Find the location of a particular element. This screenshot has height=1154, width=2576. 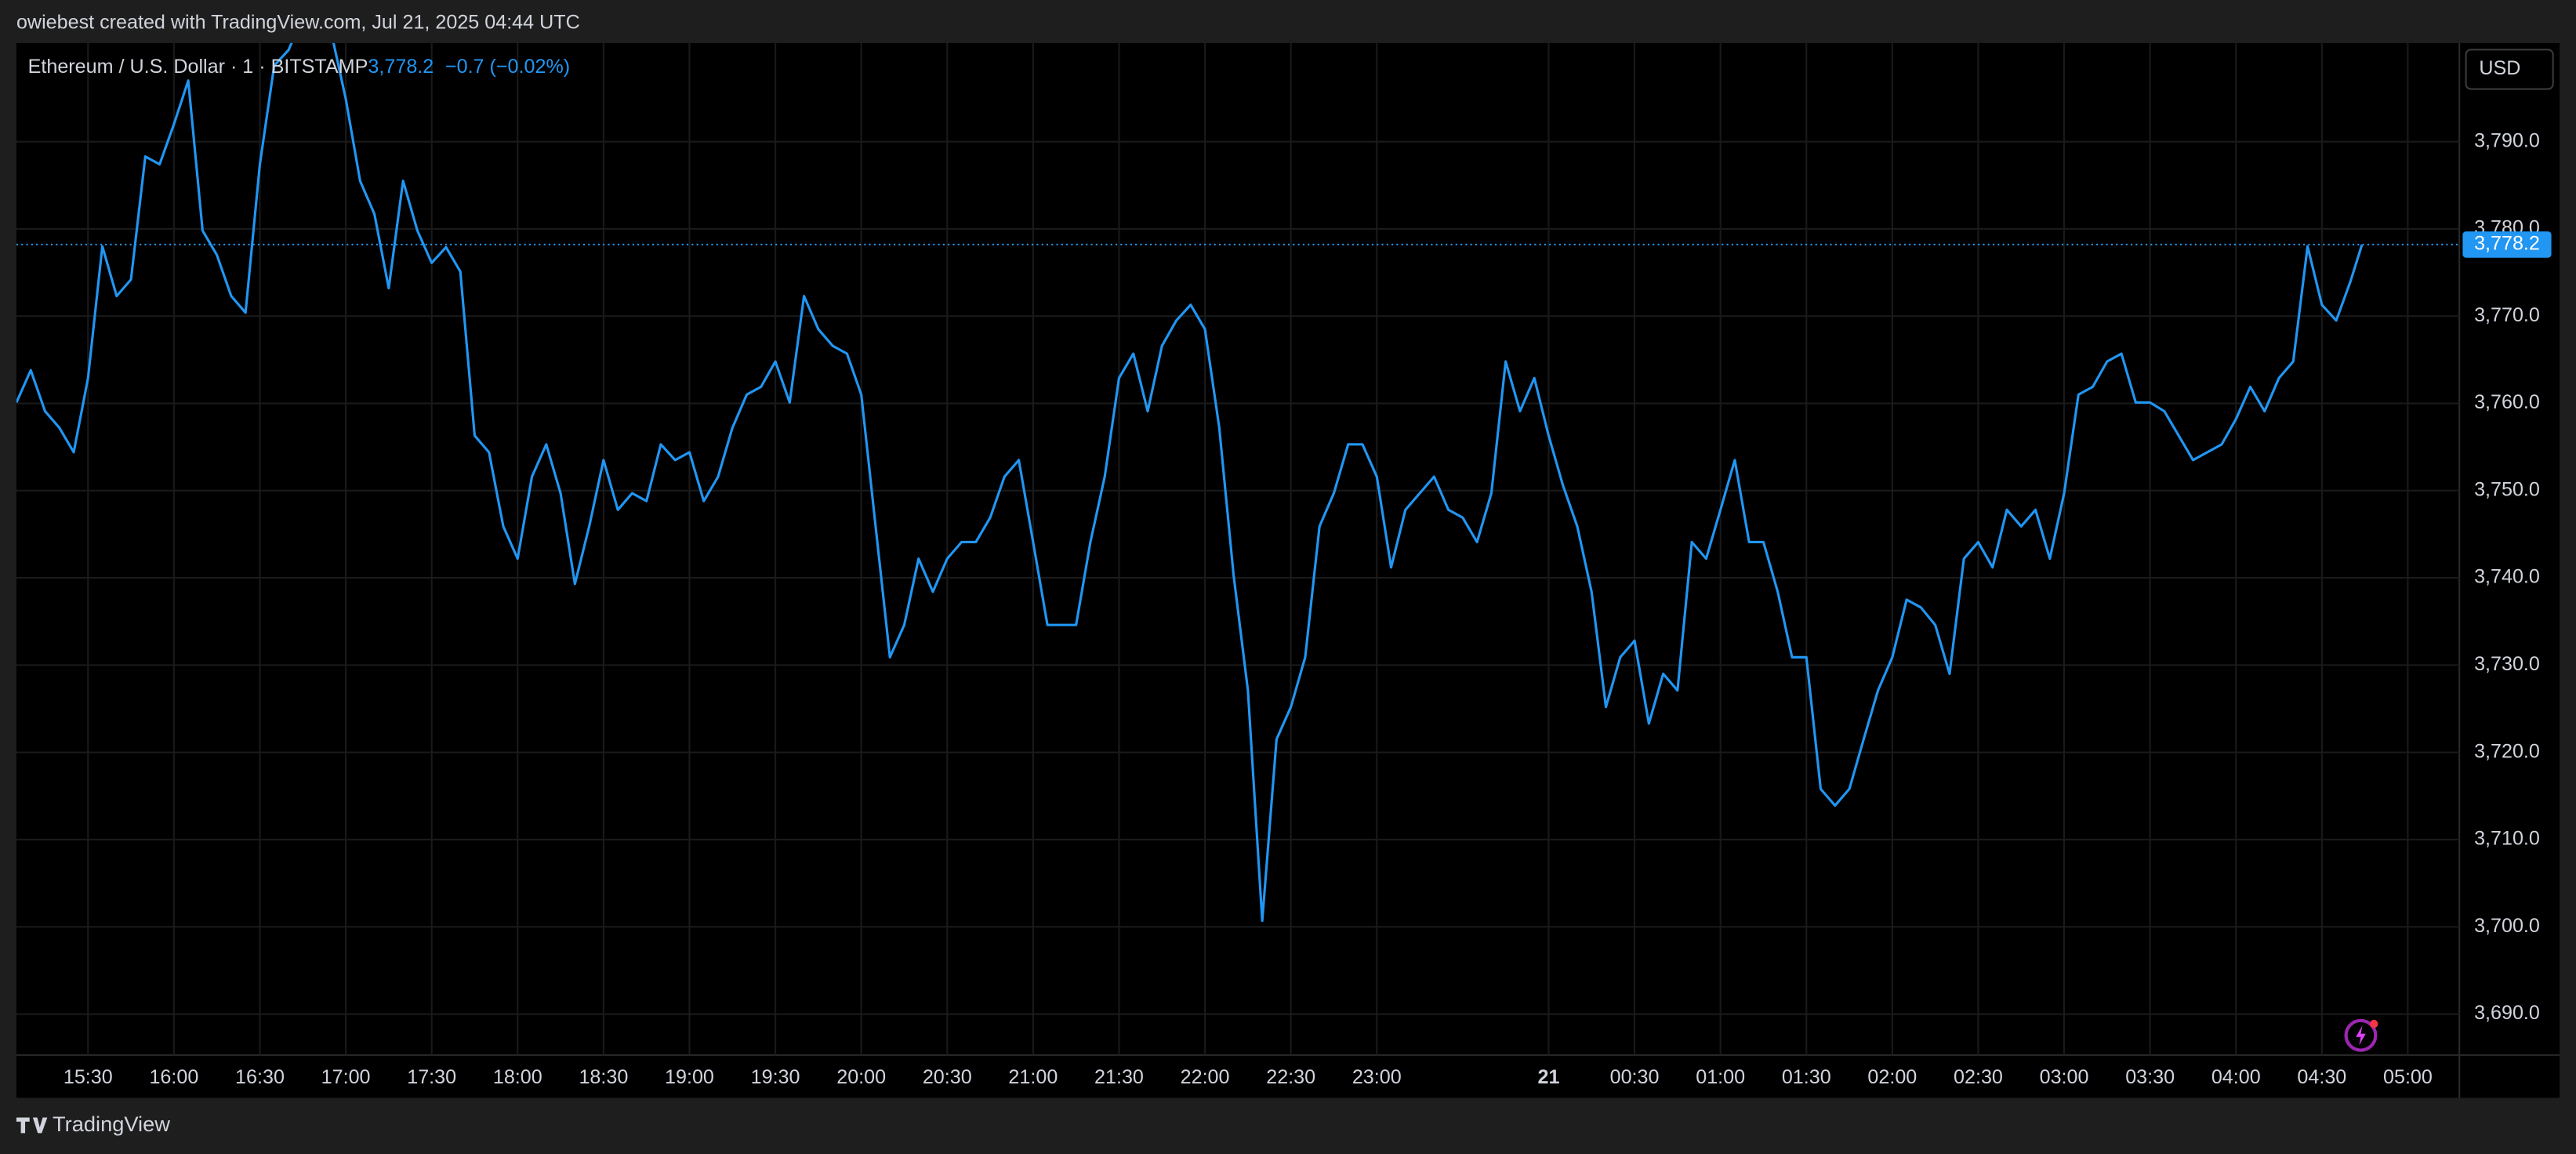

x-tick-label: 17:00 is located at coordinates (346, 1077).